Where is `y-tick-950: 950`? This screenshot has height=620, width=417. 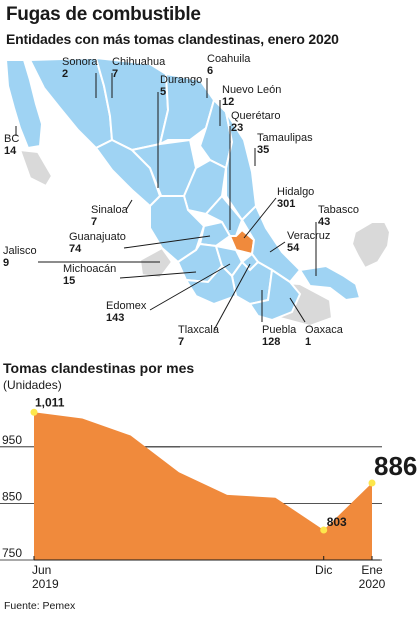
y-tick-950: 950 is located at coordinates (12, 440).